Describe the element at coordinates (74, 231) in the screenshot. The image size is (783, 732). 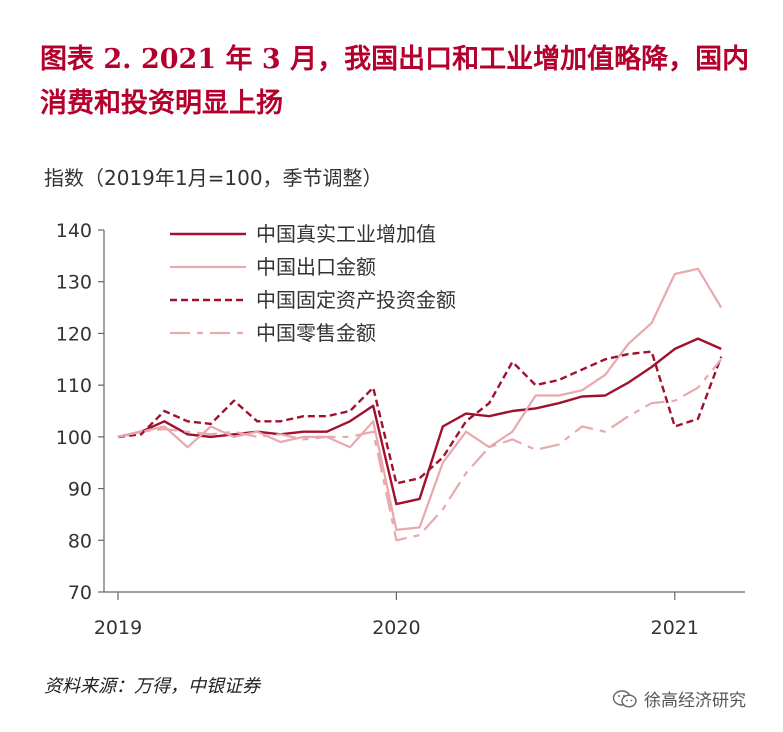
I see `y-tick-label: 140` at that location.